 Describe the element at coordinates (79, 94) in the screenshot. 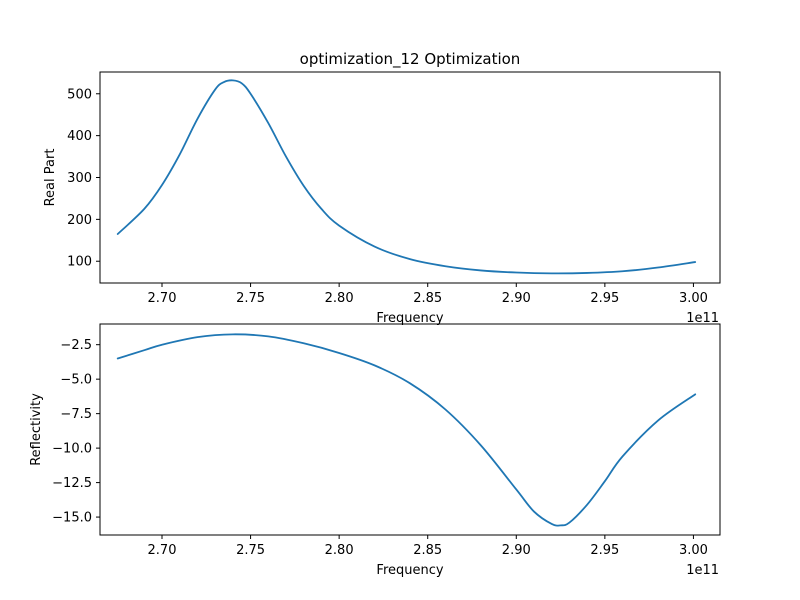

I see `real-part-y-tick-label: 500` at that location.